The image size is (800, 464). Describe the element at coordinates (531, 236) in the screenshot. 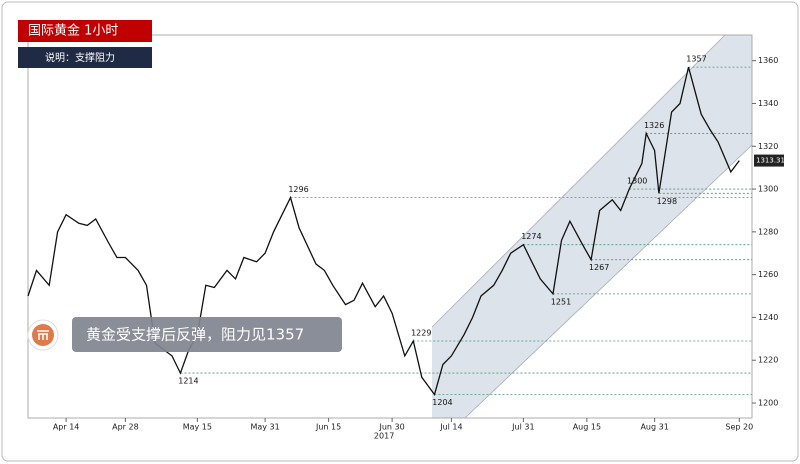

I see `level-label: 1274` at that location.